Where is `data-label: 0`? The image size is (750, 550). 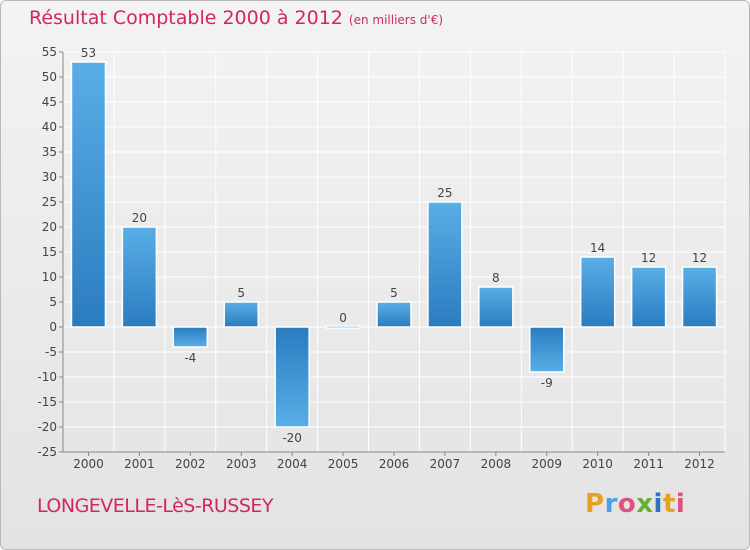
data-label: 0 is located at coordinates (343, 318).